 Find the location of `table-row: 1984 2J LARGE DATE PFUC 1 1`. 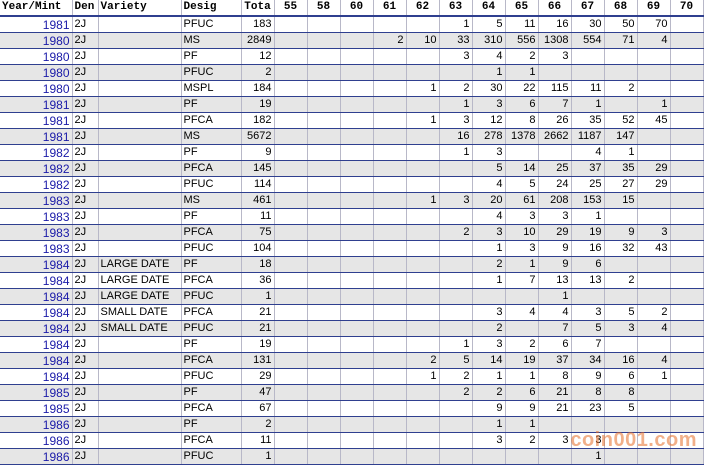

table-row: 1984 2J LARGE DATE PFUC 1 1 is located at coordinates (352, 296).